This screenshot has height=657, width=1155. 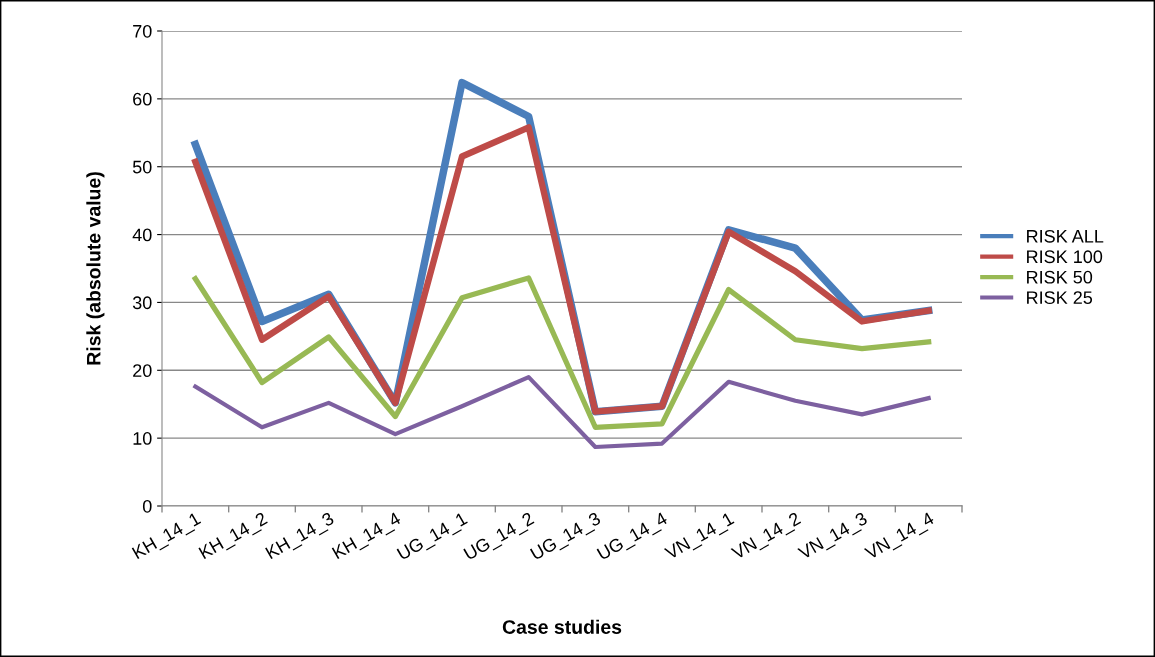 I want to click on y-tick-label: 10, so click(x=142, y=438).